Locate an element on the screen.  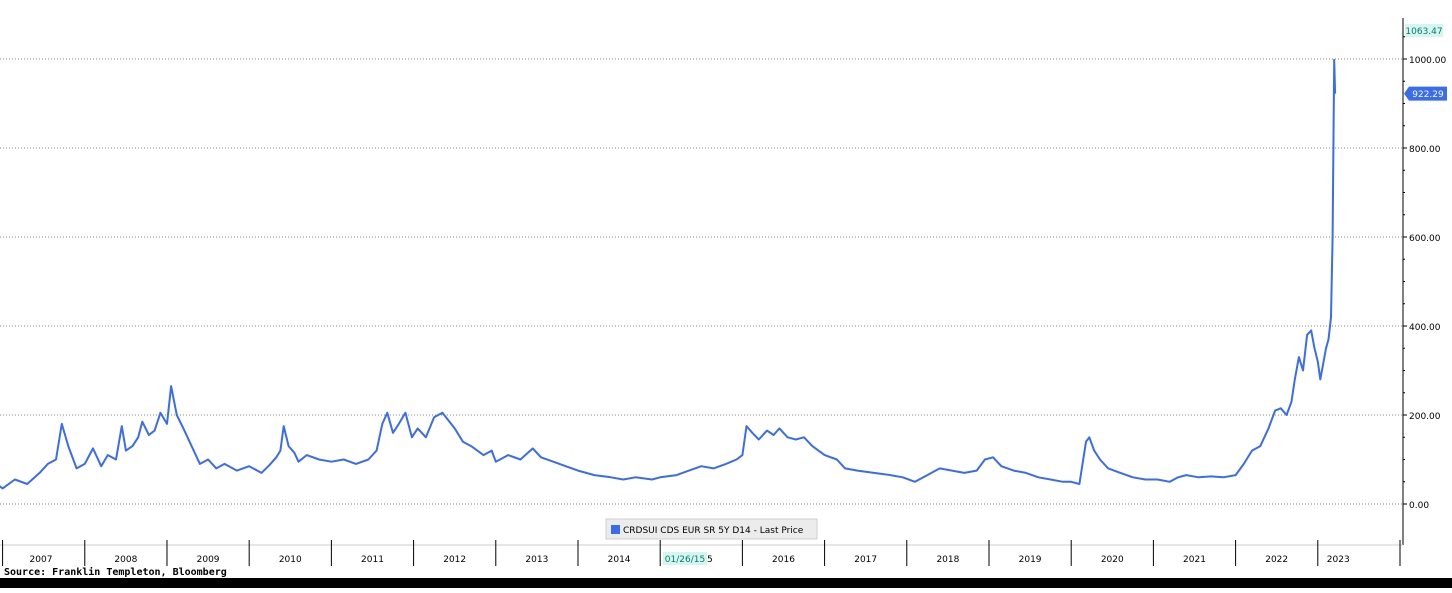
top-value-box is located at coordinates (1424, 30).